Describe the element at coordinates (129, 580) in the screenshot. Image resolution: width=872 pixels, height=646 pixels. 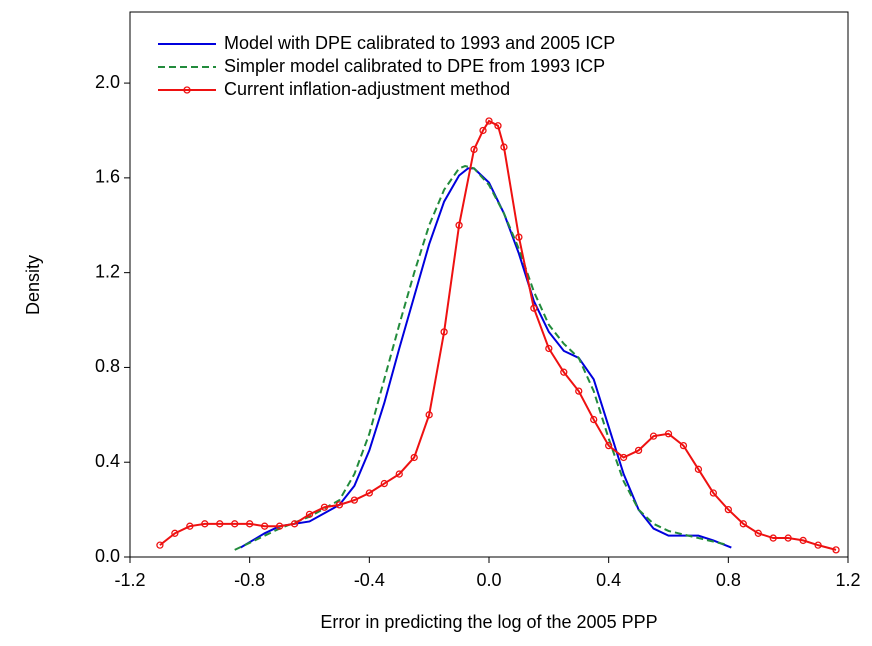
I see `x-tick-label: -1.2` at that location.